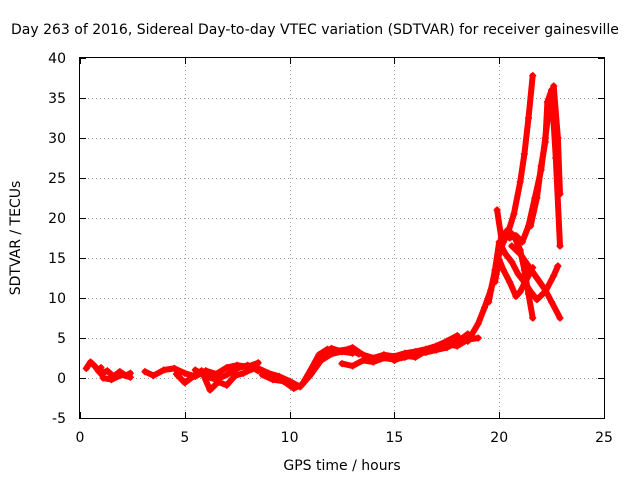  What do you see at coordinates (61, 379) in the screenshot?
I see `y-tick-label: 0` at bounding box center [61, 379].